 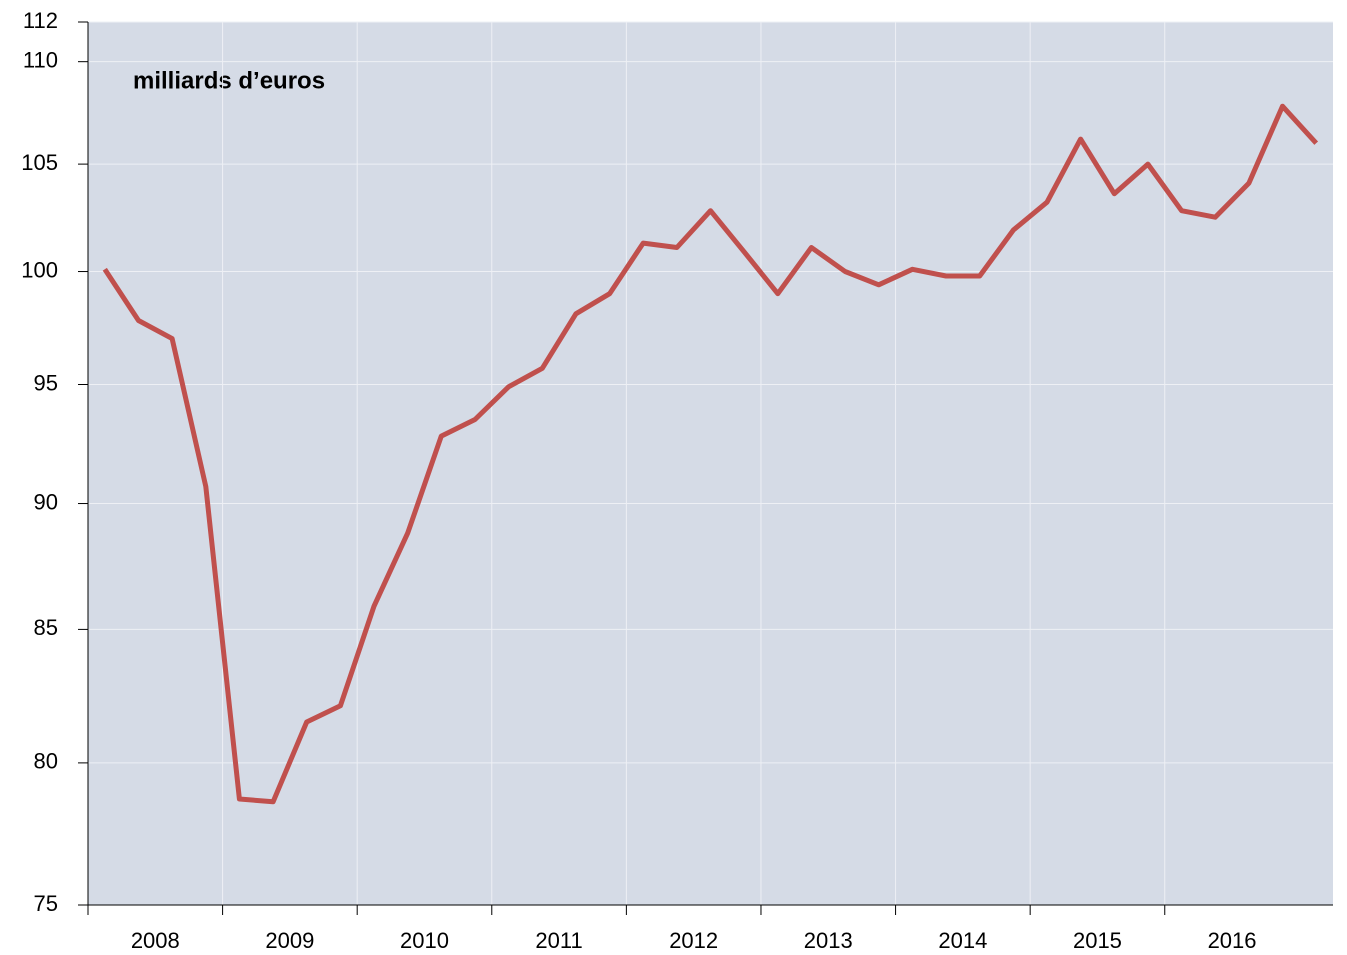 I want to click on x-tick-label: 2011, so click(x=558, y=940).